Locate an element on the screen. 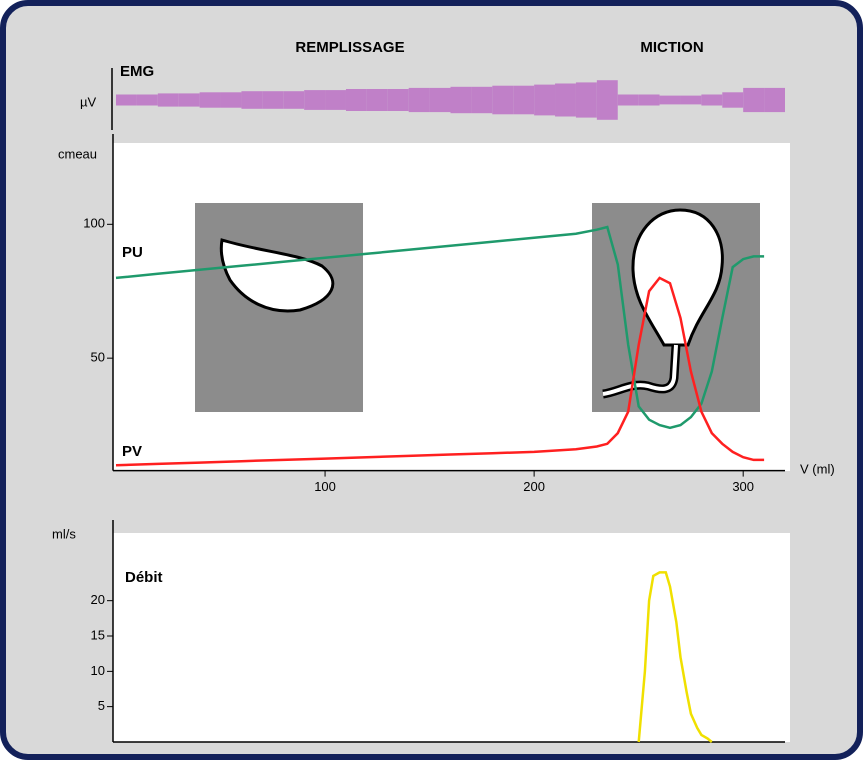 This screenshot has height=760, width=863. x-axis-label: V (ml) is located at coordinates (817, 468).